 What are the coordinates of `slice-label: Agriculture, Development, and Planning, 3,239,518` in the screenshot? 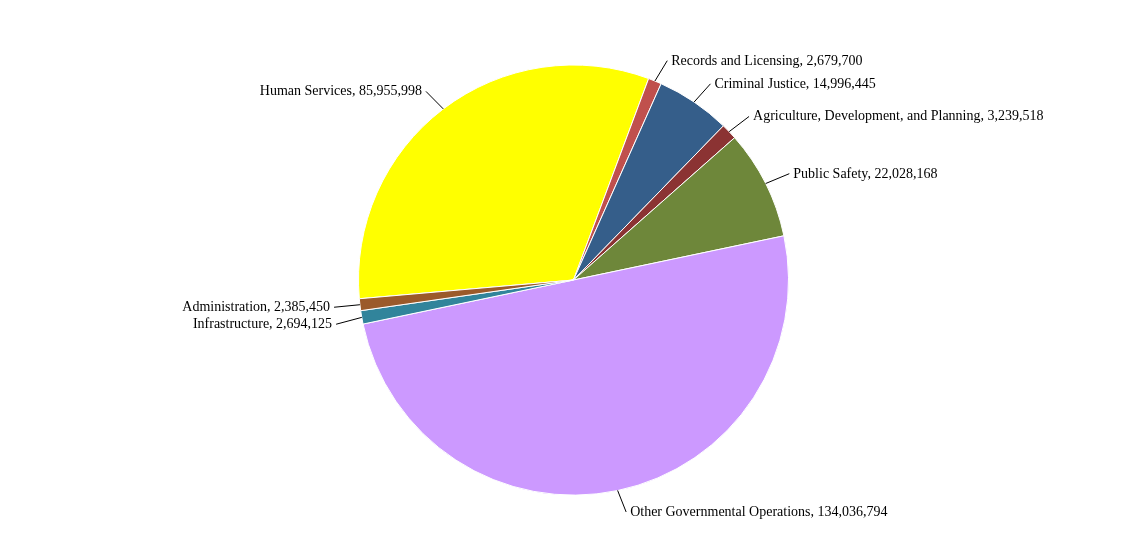 It's located at (898, 116).